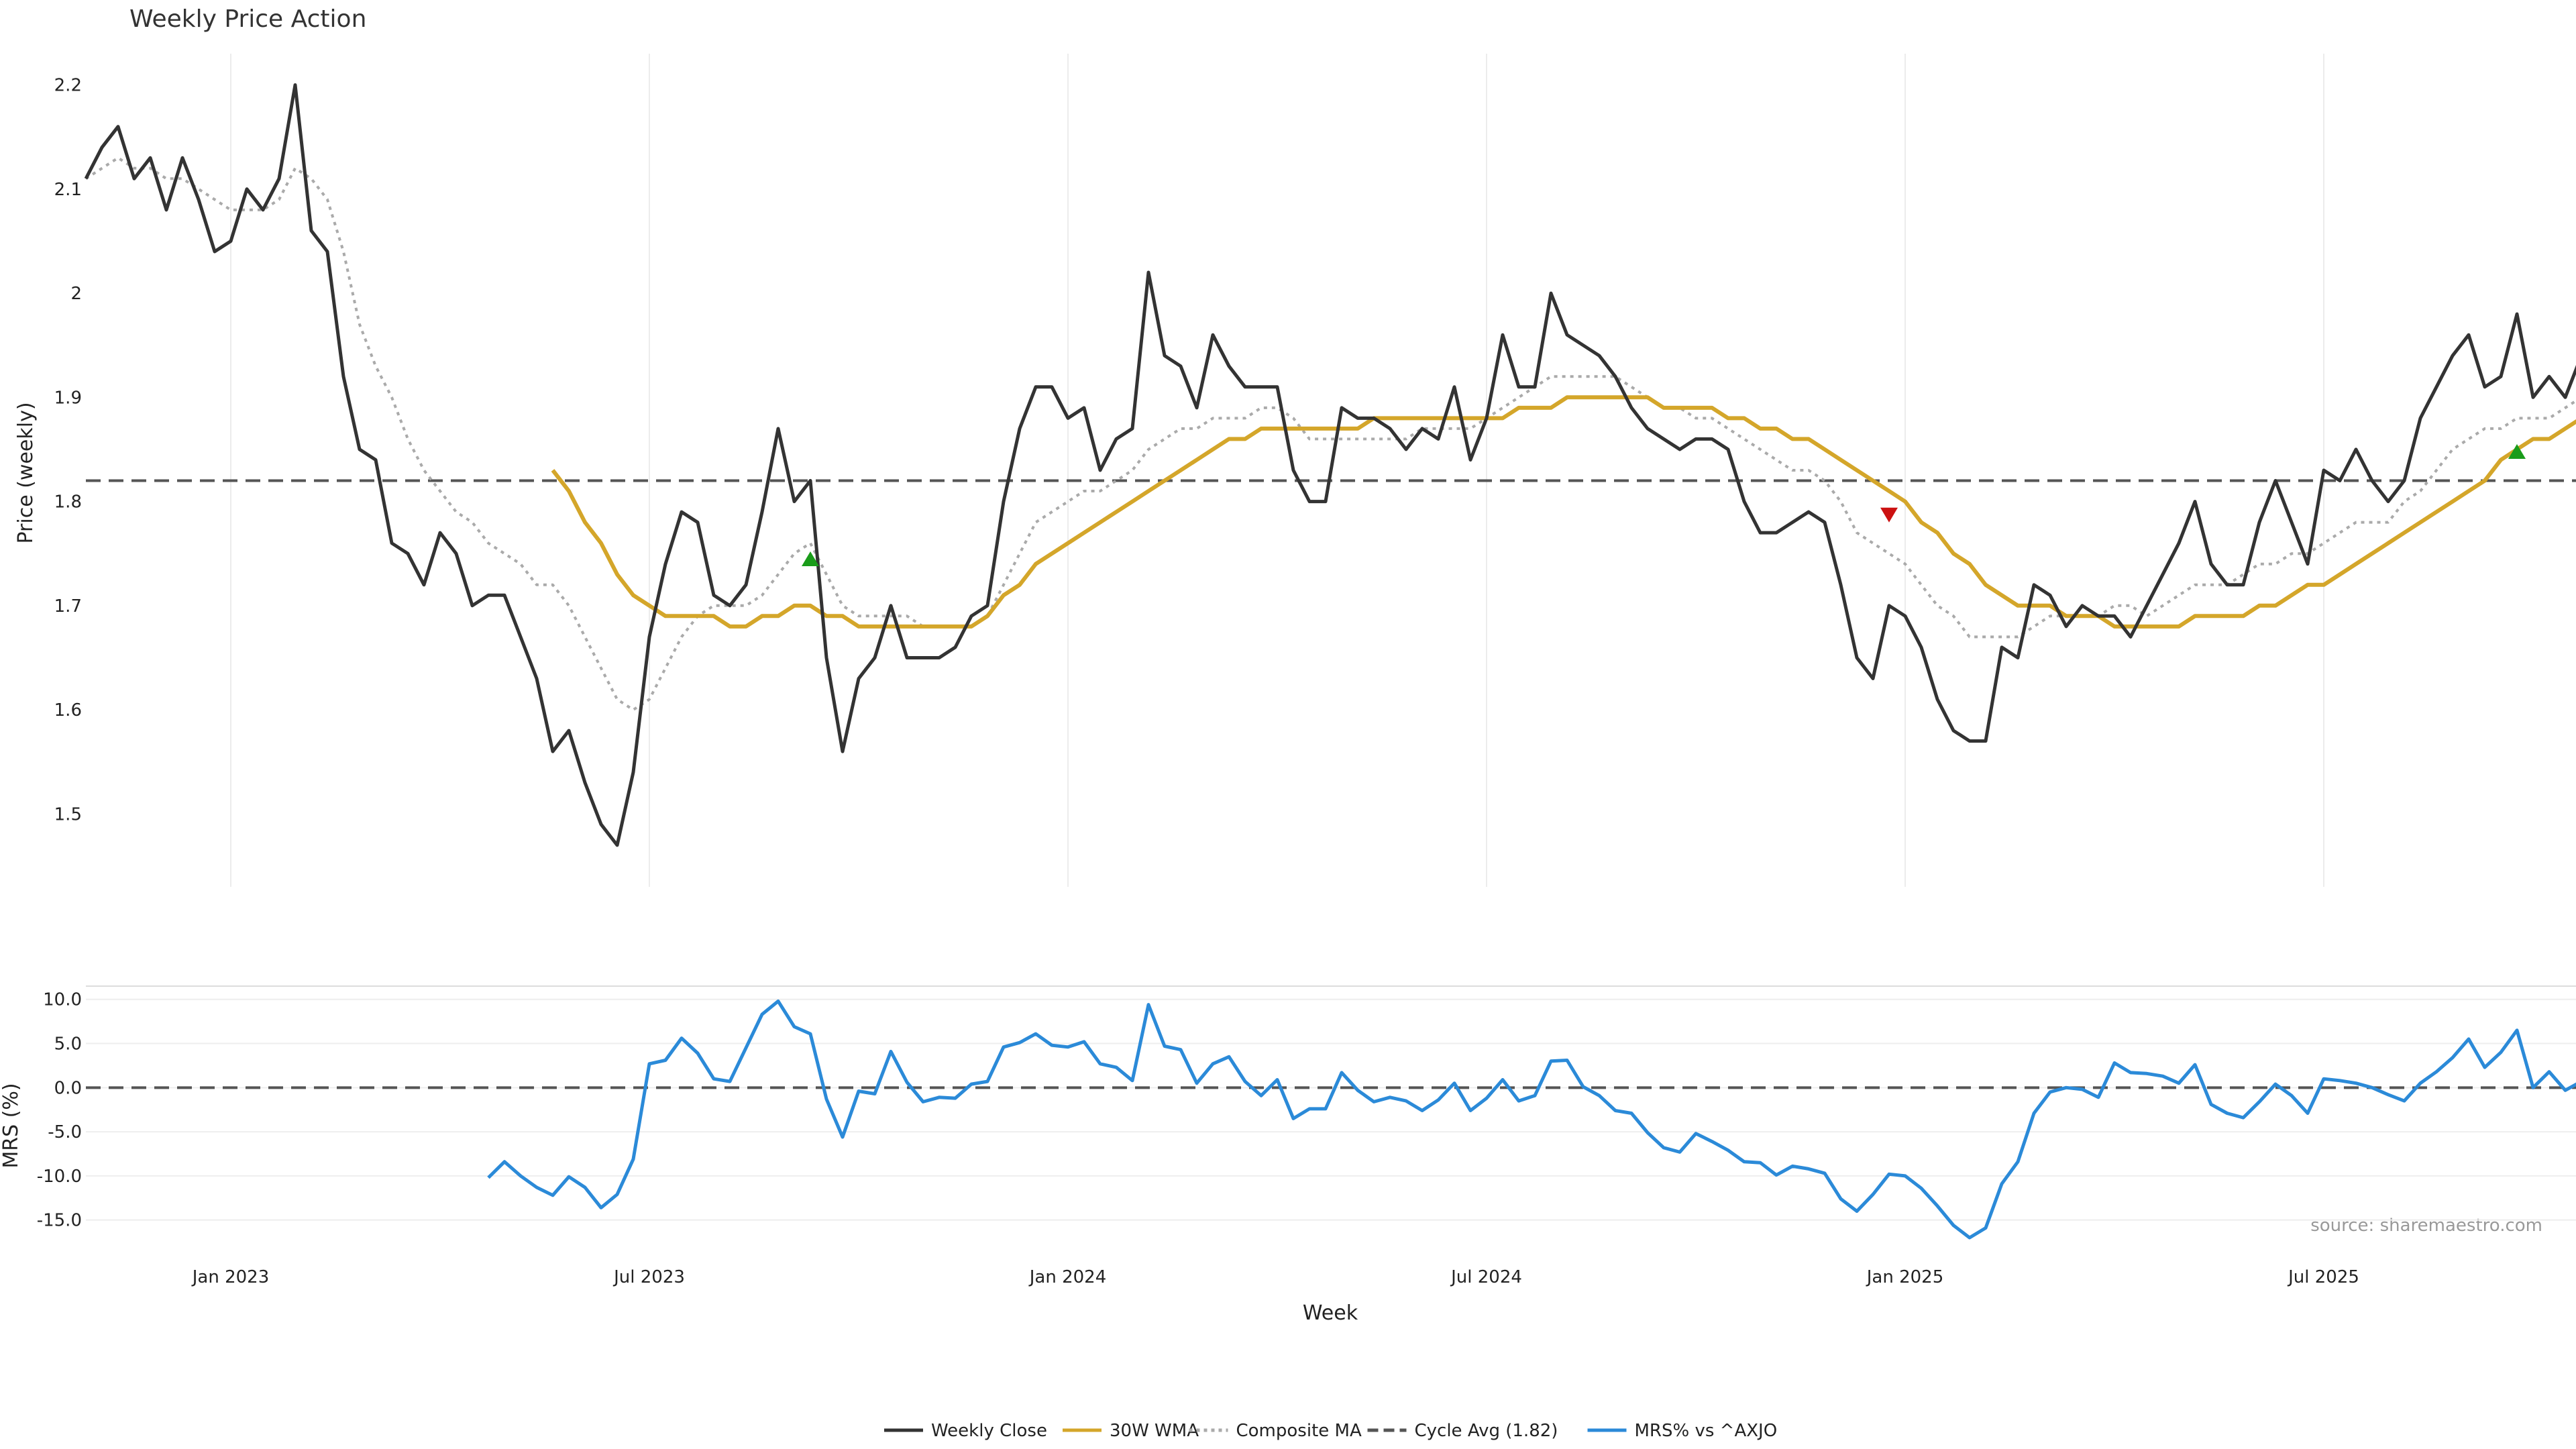  I want to click on price-y-ticks: 1.5 1.6 1.7 1.8 1.9 2 2.1 2.2, so click(68, 450).